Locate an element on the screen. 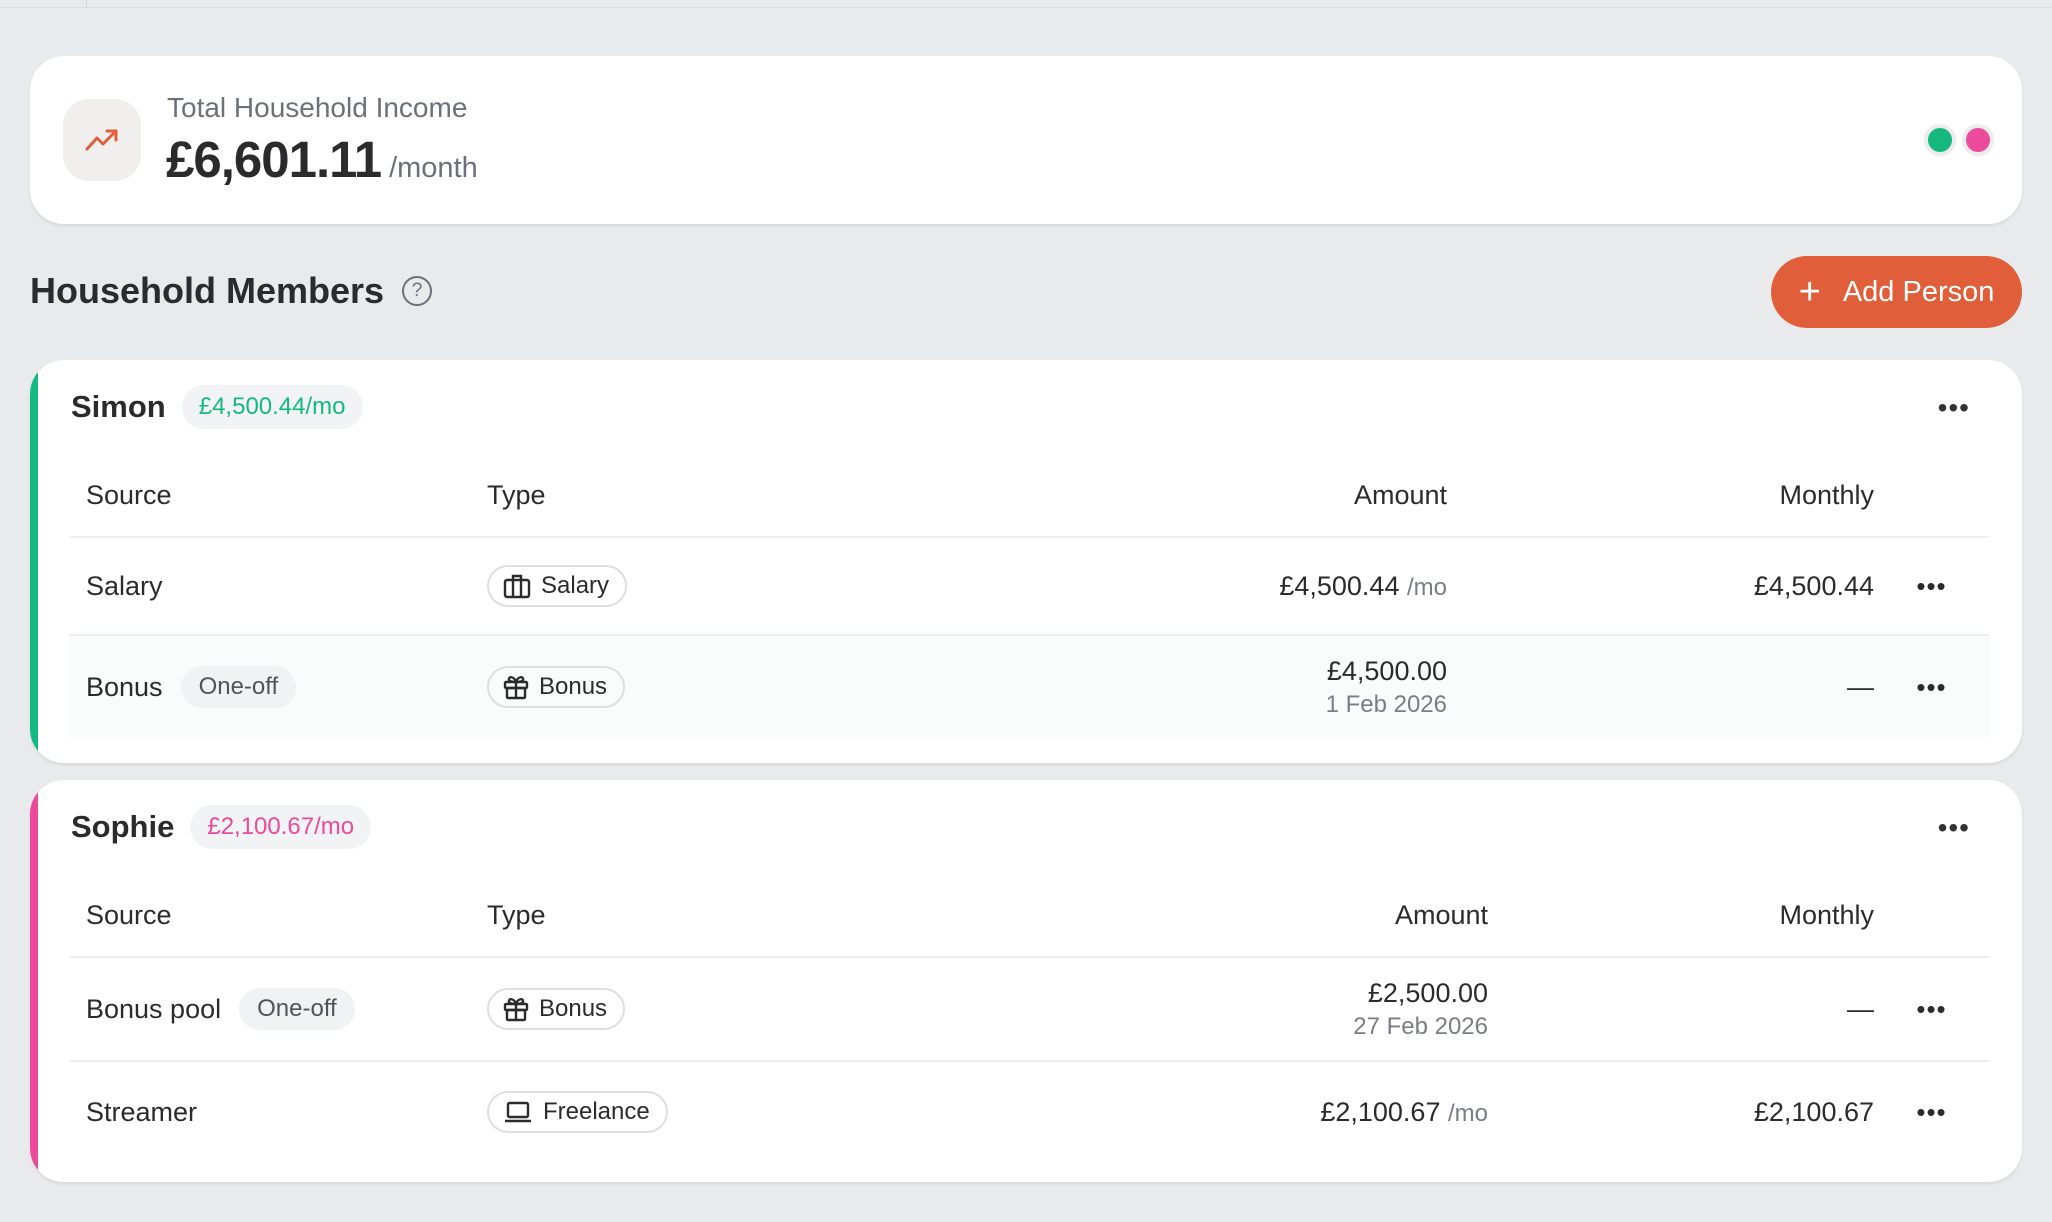 The image size is (2052, 1222). type-label: Salary is located at coordinates (575, 585).